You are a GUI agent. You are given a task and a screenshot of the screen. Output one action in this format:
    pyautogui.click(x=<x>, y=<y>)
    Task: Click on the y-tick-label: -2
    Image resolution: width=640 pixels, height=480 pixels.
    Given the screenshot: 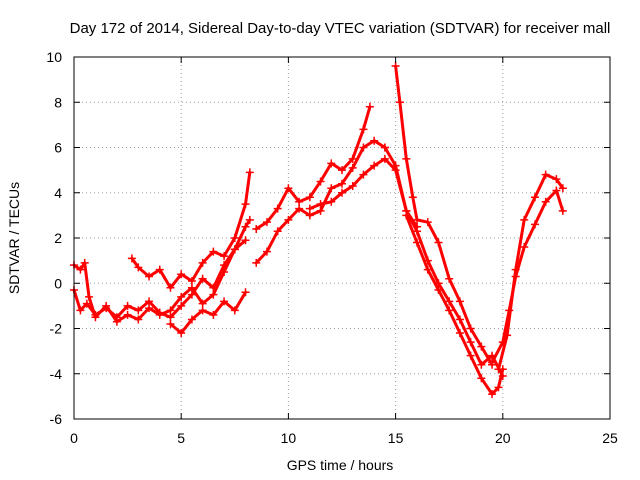 What is the action you would take?
    pyautogui.click(x=56, y=329)
    